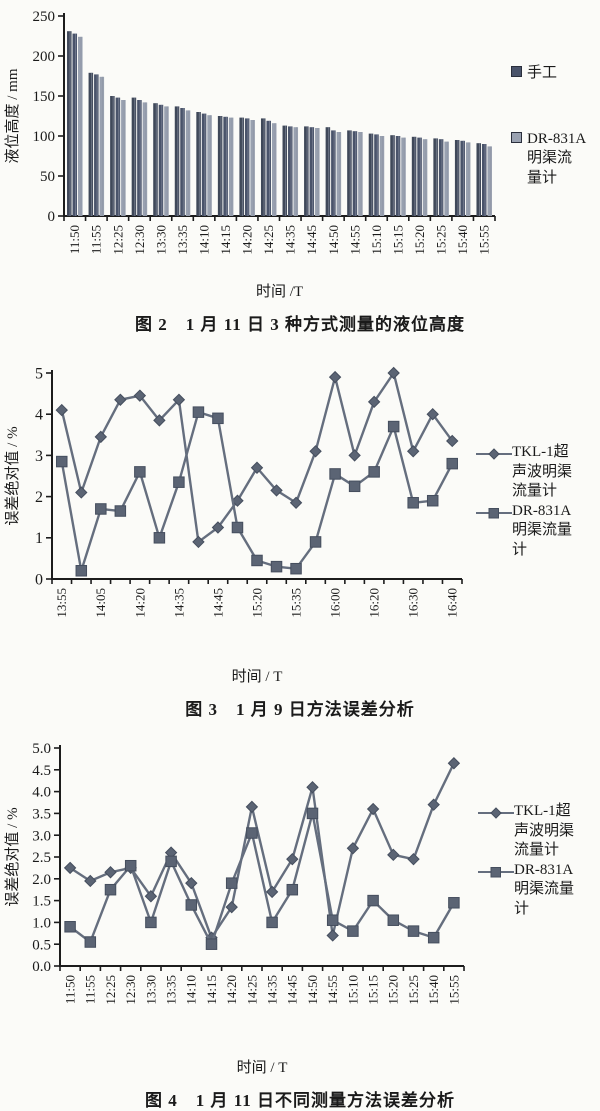 The width and height of the screenshot is (600, 1111). Describe the element at coordinates (542, 530) in the screenshot. I see `legend-label-line: 明渠流量` at that location.